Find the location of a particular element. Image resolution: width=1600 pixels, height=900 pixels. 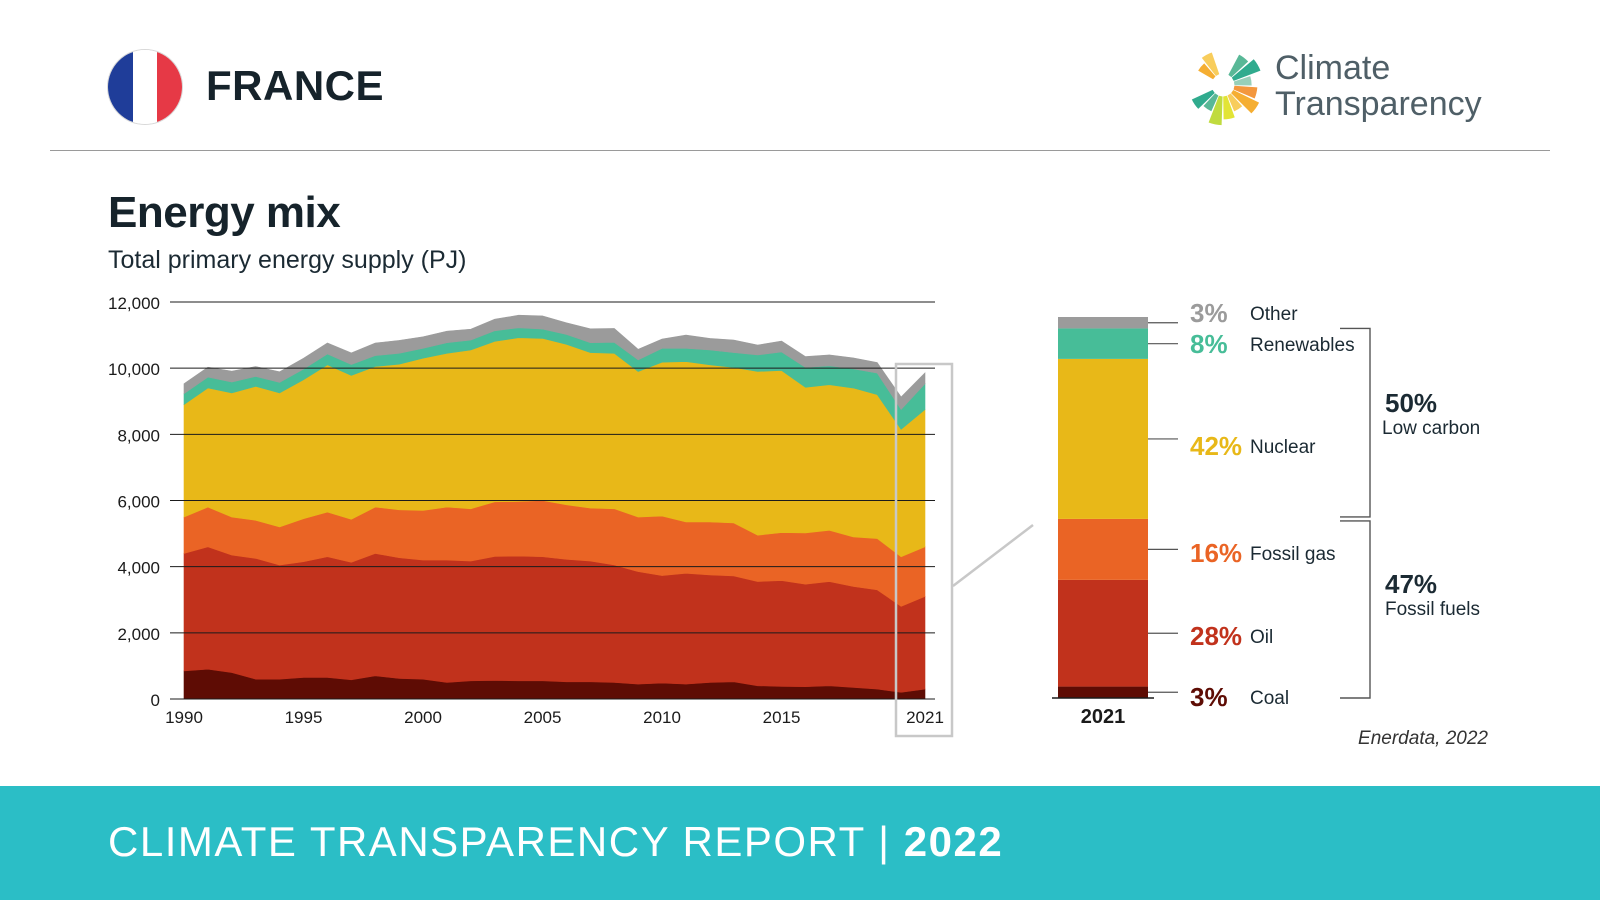

x-tick-label: 2005 is located at coordinates (543, 717).